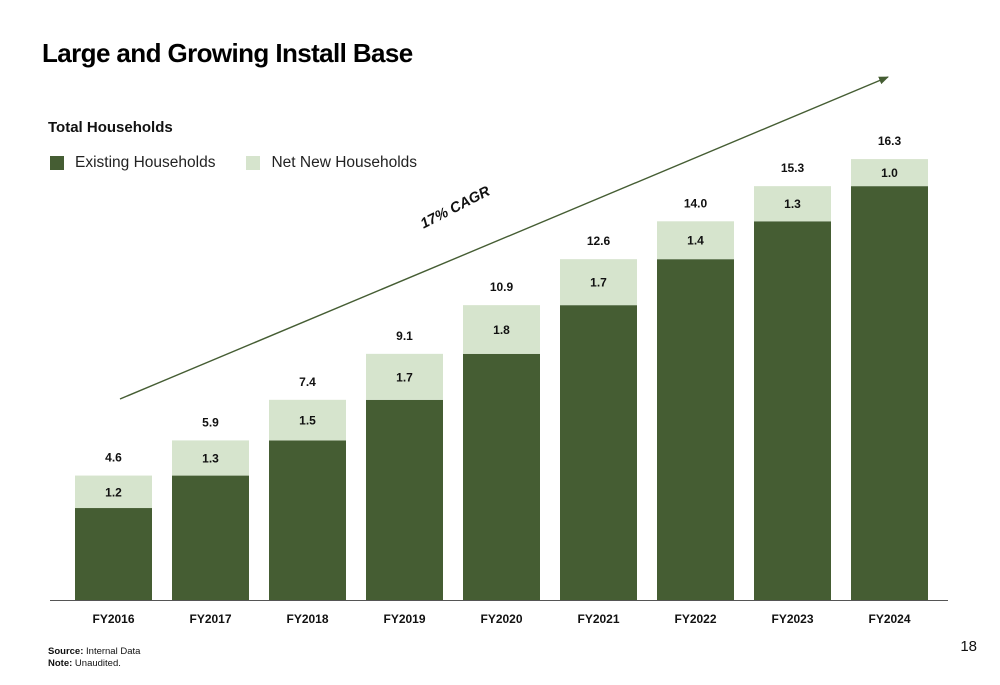 This screenshot has height=685, width=1000. I want to click on bar-net-new-FY2018, so click(307, 420).